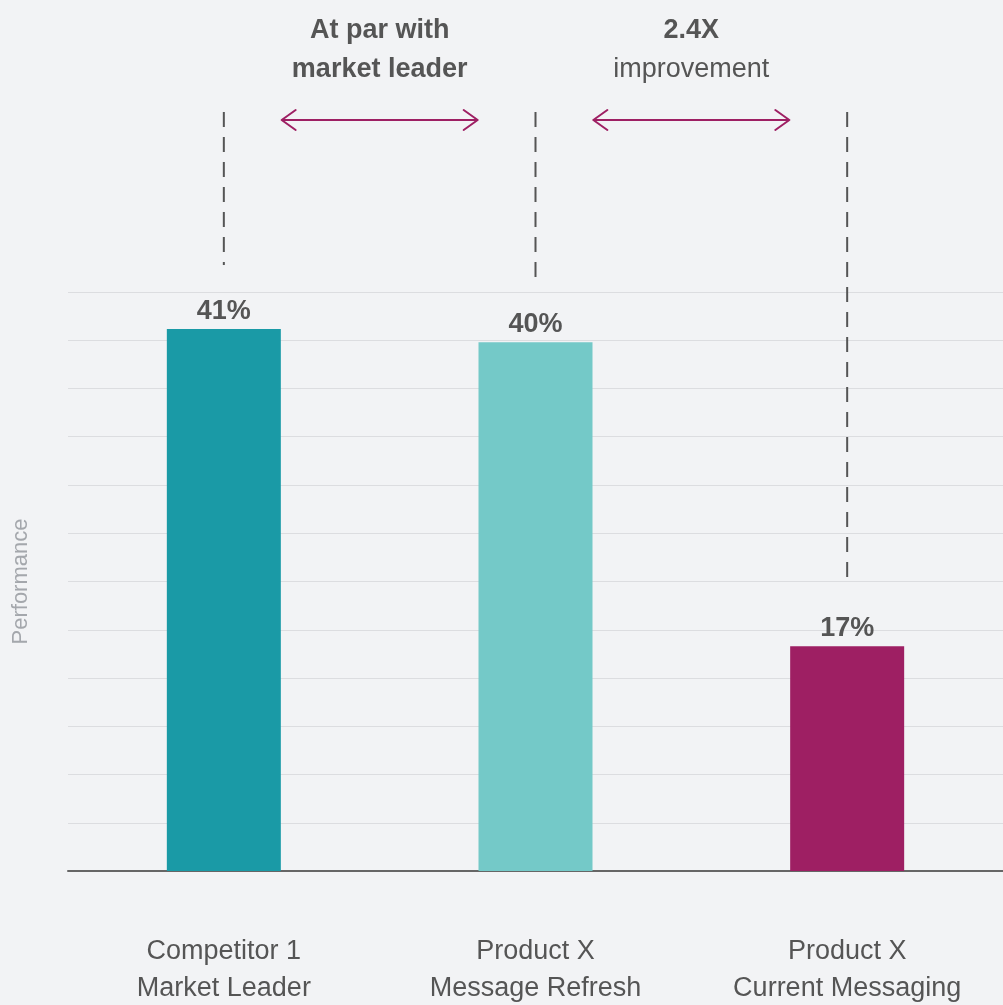  What do you see at coordinates (535, 322) in the screenshot?
I see `data-label: 40%` at bounding box center [535, 322].